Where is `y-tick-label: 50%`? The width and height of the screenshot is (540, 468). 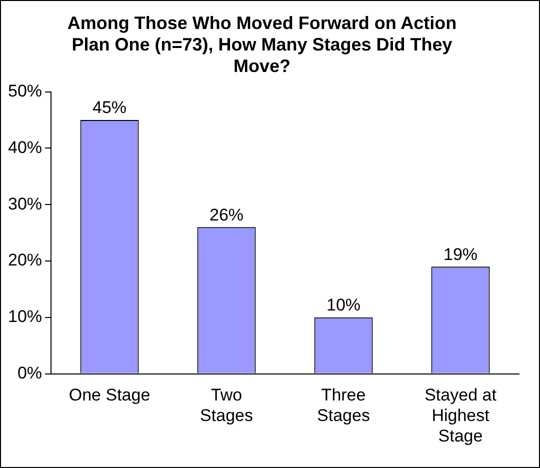
y-tick-label: 50% is located at coordinates (25, 90).